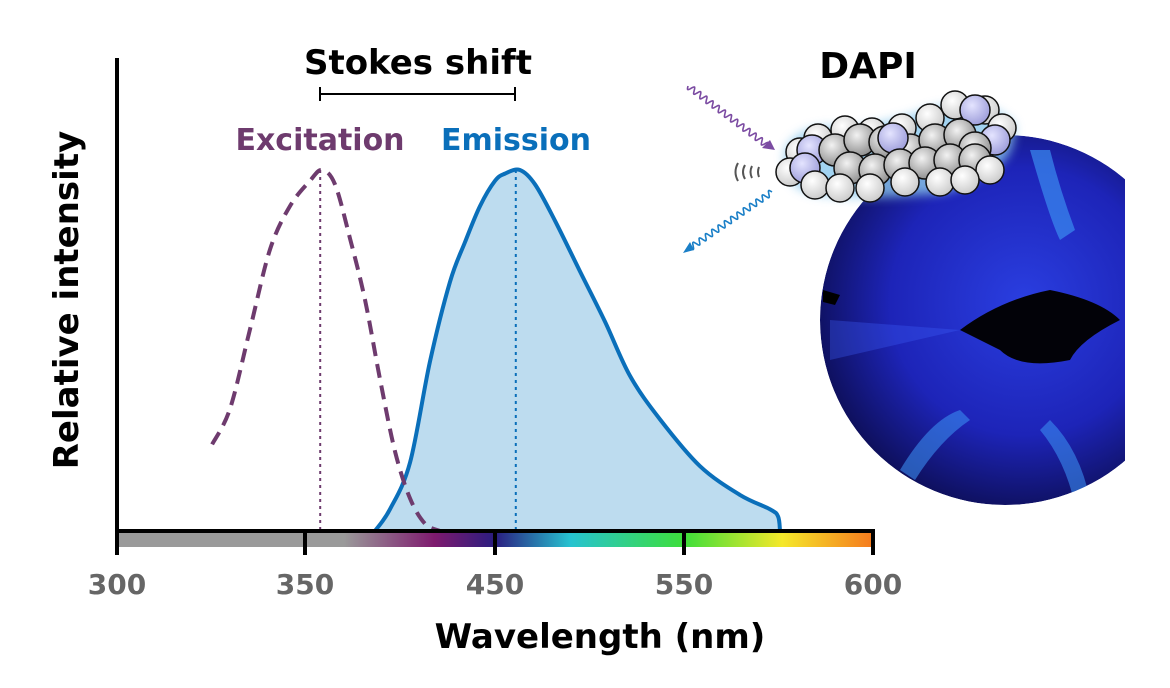 The width and height of the screenshot is (1170, 688). Describe the element at coordinates (418, 63) in the screenshot. I see `stokes-shift-label: Stokes shift` at that location.